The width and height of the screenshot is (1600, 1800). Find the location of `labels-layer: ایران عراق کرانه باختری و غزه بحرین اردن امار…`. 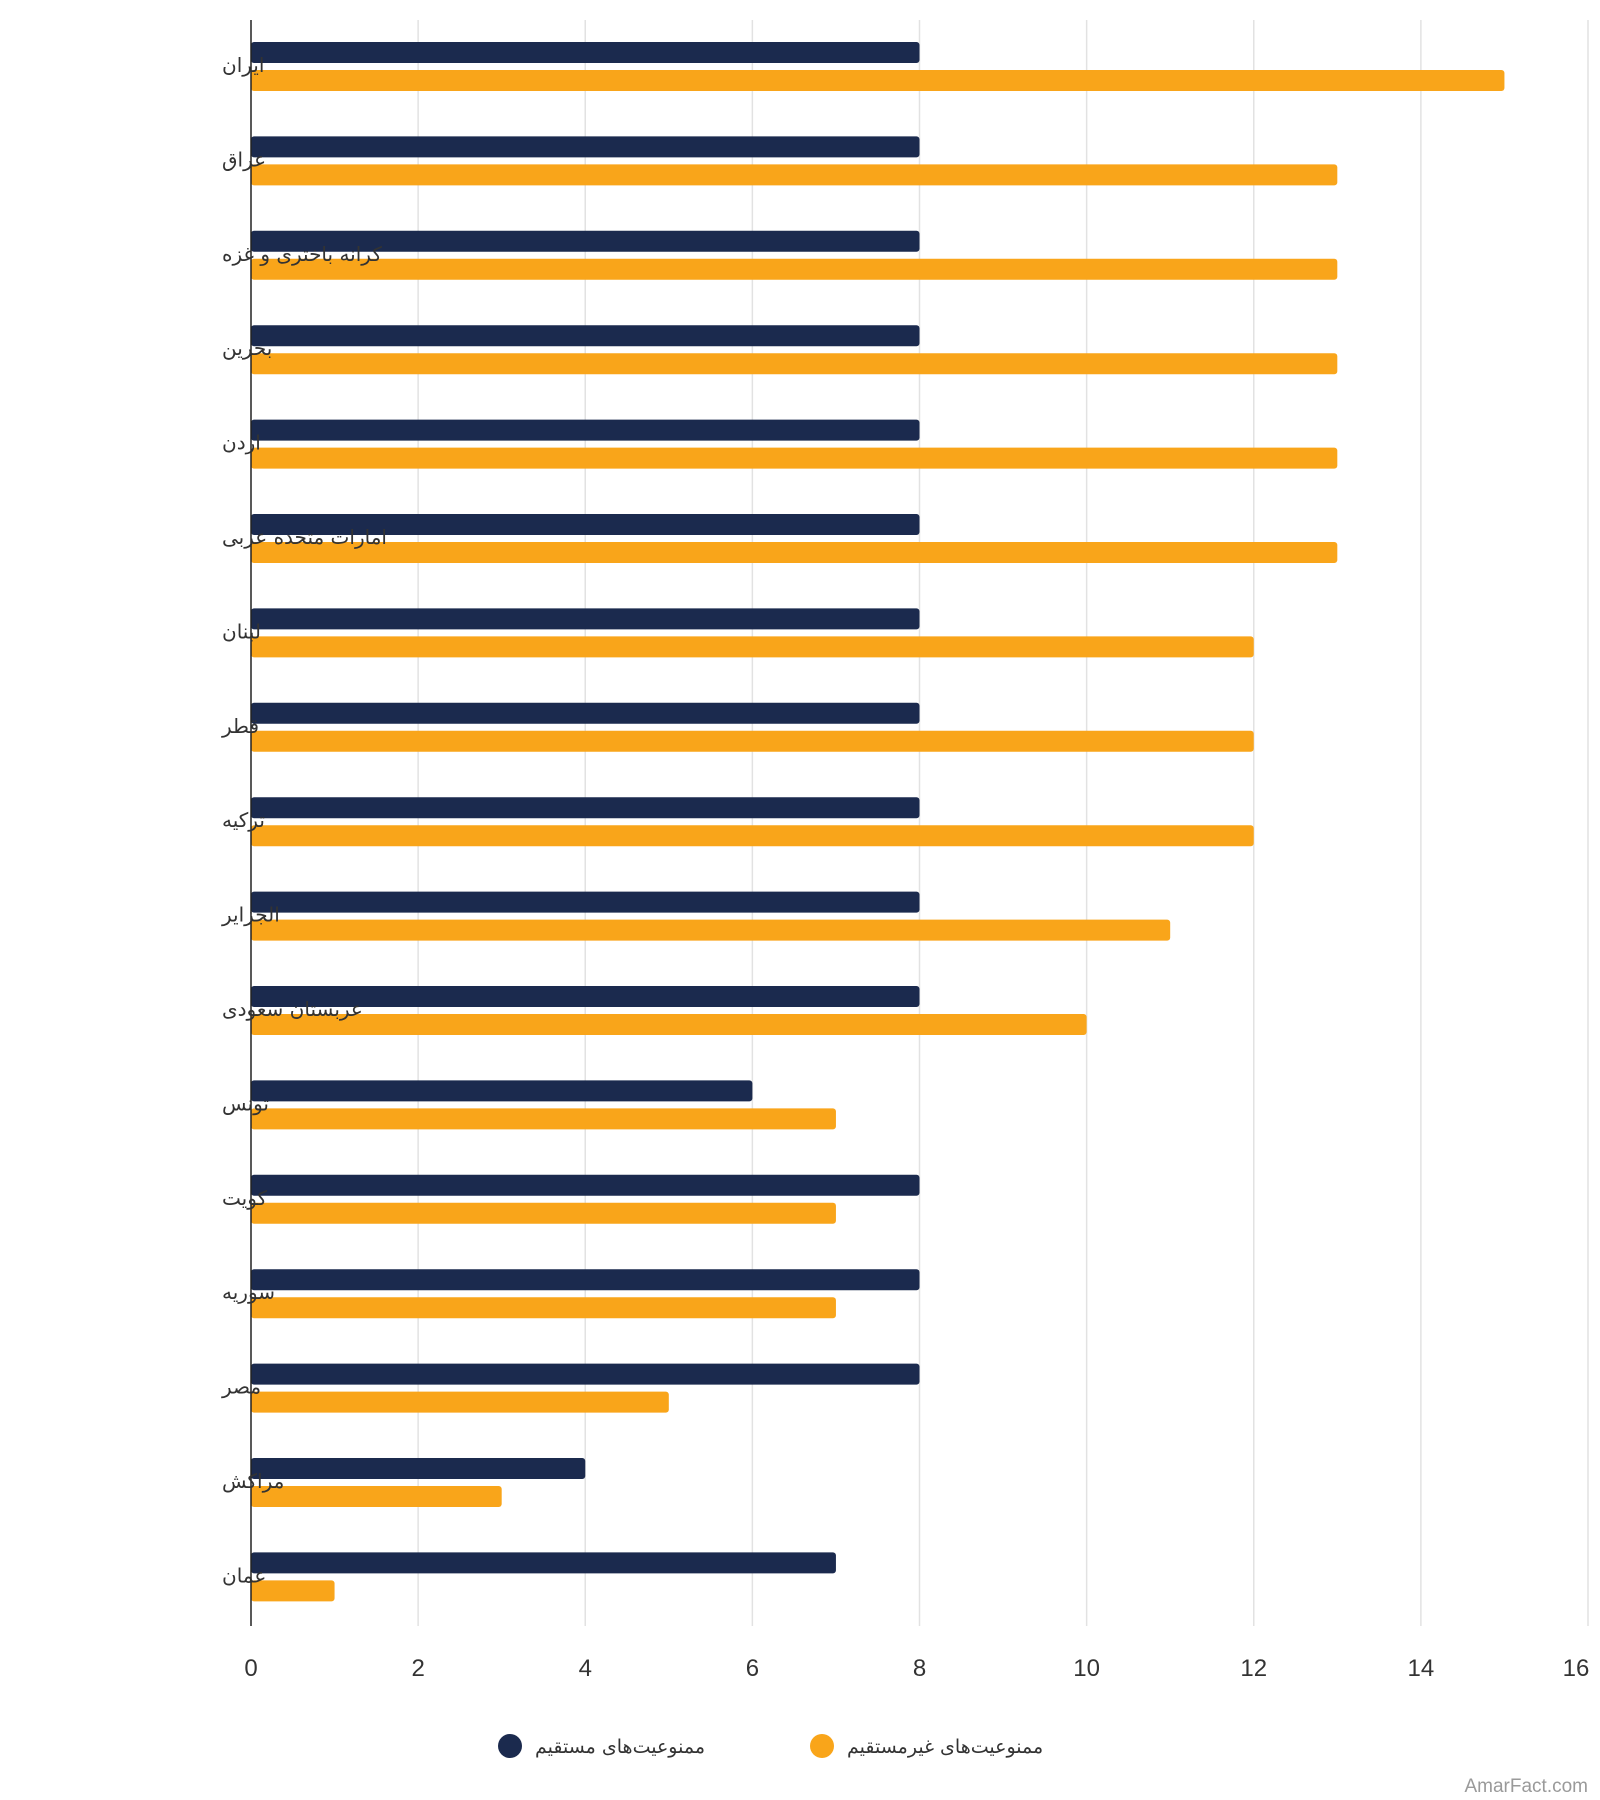

labels-layer: ایران عراق کرانه باختری و غزه بحرین اردن امار… is located at coordinates (304, 820).